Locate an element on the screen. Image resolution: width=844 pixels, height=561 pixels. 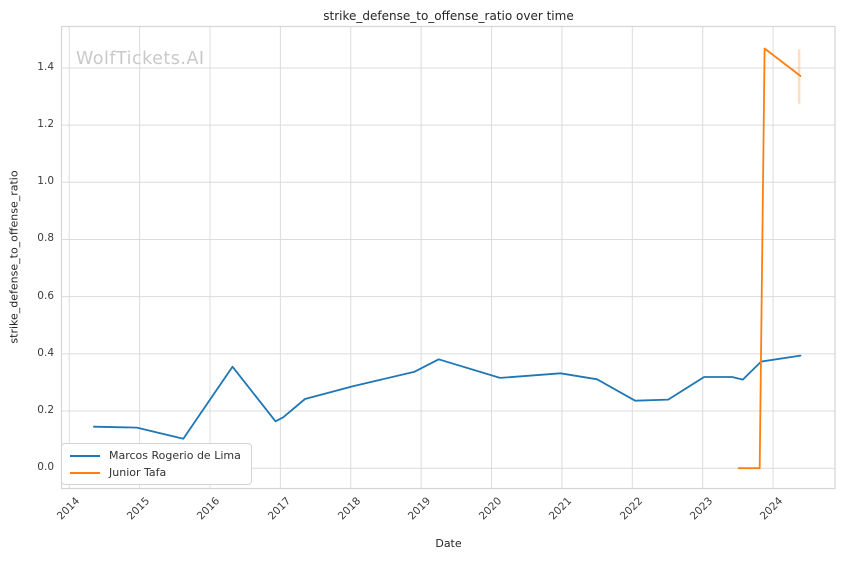
y-tick-label: 1.4 is located at coordinates (45, 66).